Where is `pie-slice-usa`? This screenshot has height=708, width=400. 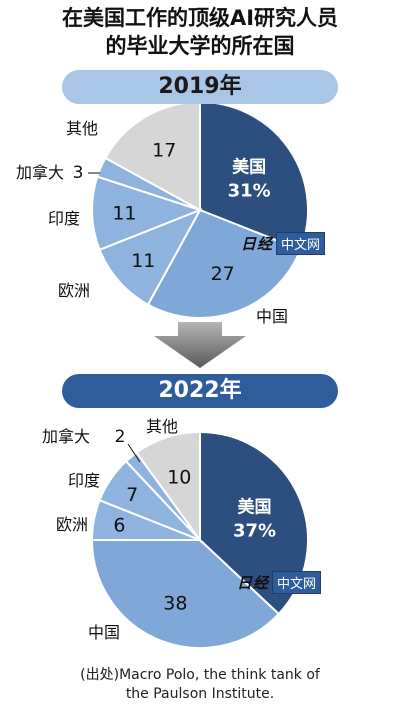
pie-slice-usa is located at coordinates (254, 176).